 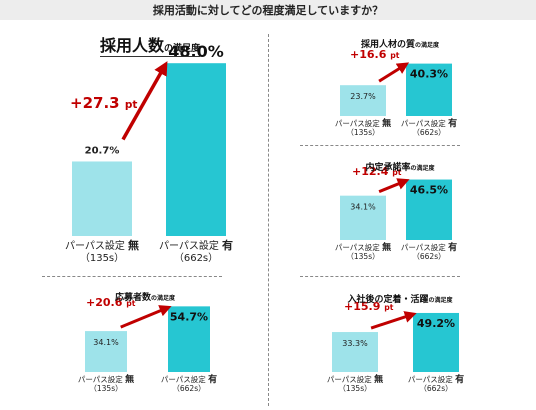 What do you see at coordinates (429, 74) in the screenshot?
I see `value-label-with: 40.3%` at bounding box center [429, 74].